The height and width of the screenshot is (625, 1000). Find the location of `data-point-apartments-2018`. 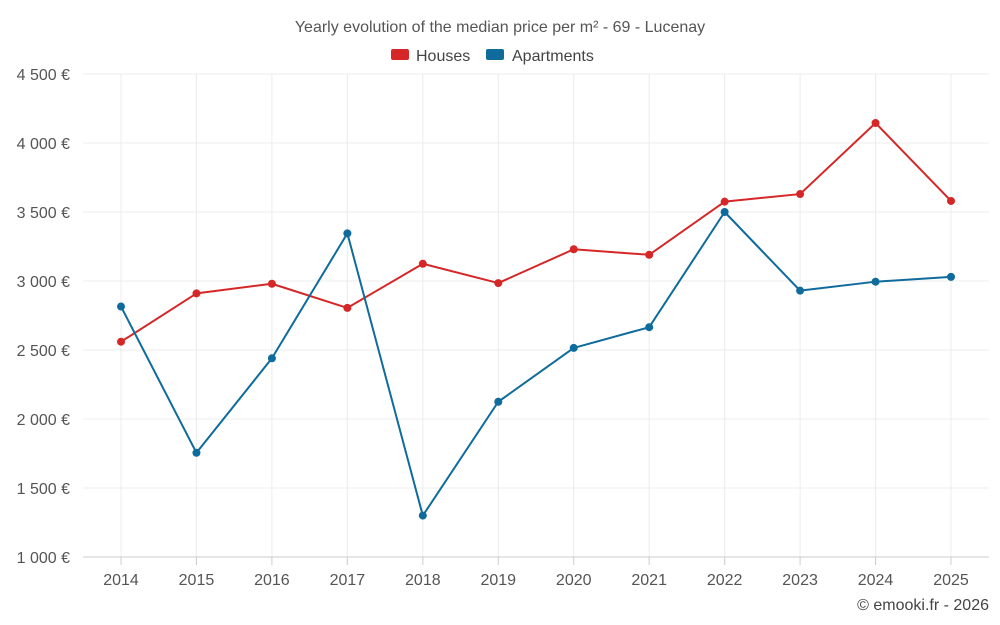

data-point-apartments-2018 is located at coordinates (422, 515).